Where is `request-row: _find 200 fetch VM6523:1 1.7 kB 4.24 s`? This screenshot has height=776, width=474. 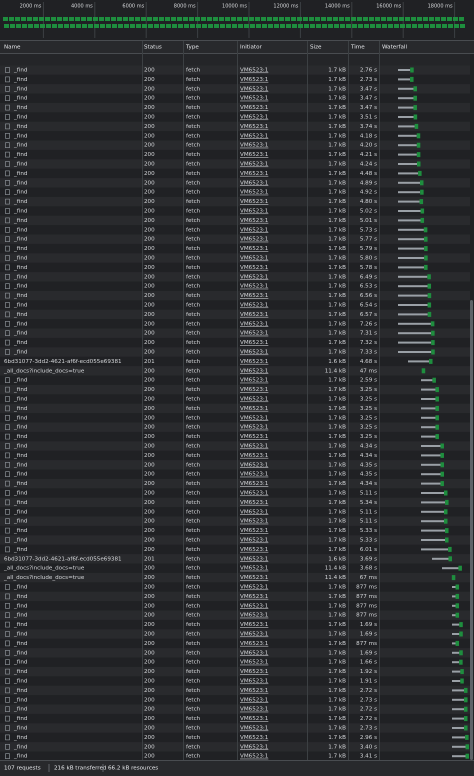
request-row: _find 200 fetch VM6523:1 1.7 kB 4.24 s is located at coordinates (191, 164).